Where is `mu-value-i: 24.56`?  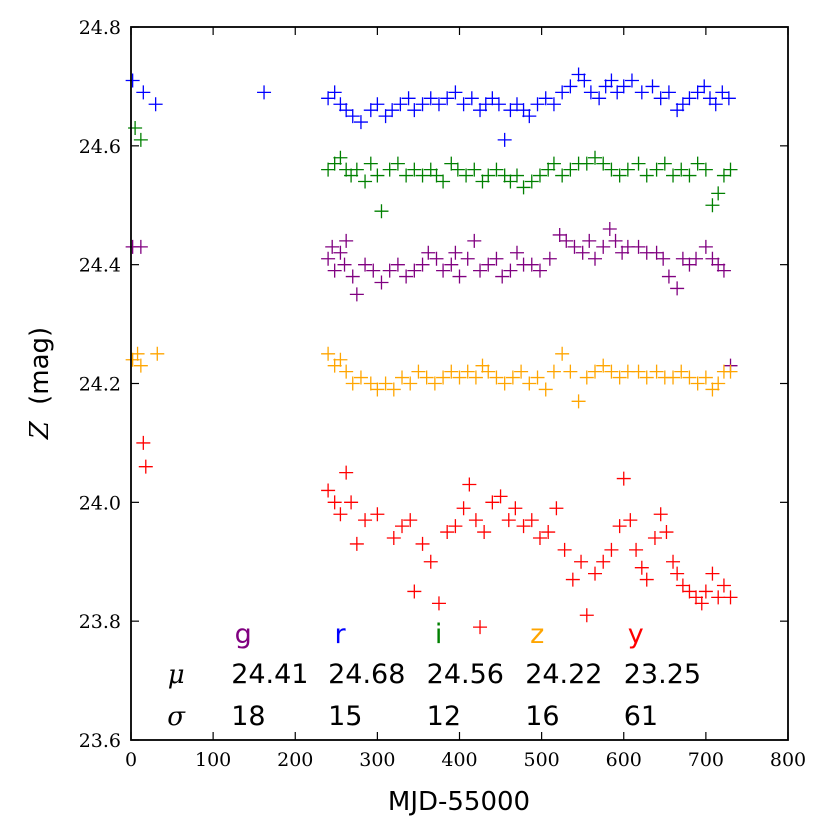 mu-value-i: 24.56 is located at coordinates (465, 674).